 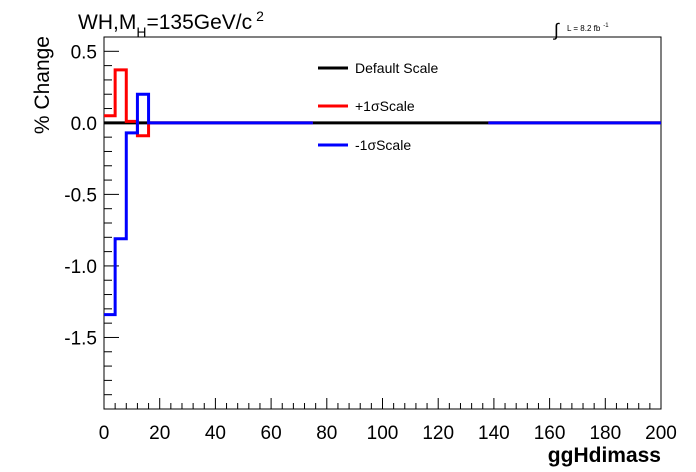 What do you see at coordinates (605, 433) in the screenshot?
I see `x-tick-label: 180` at bounding box center [605, 433].